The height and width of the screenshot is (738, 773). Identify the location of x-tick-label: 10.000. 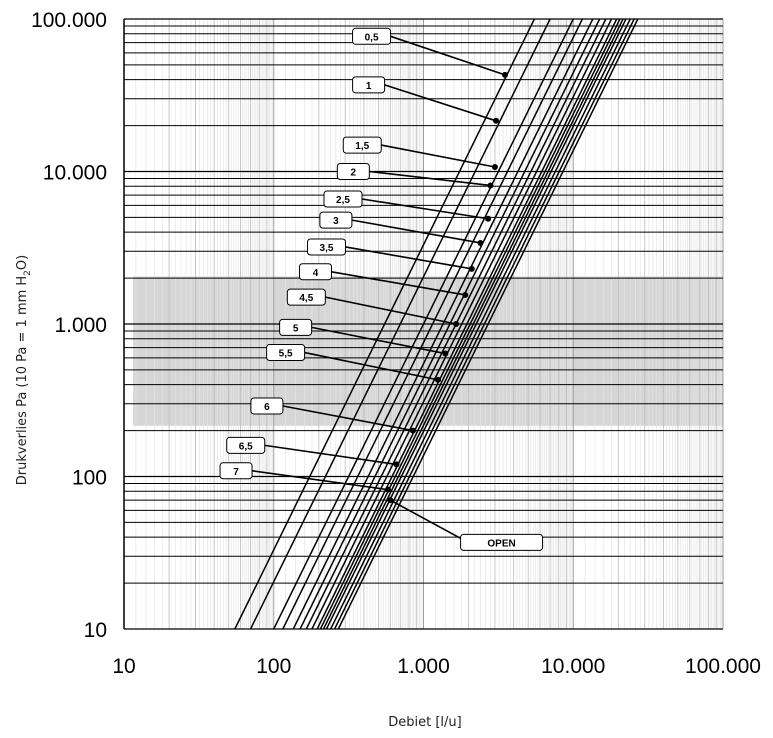
(573, 666).